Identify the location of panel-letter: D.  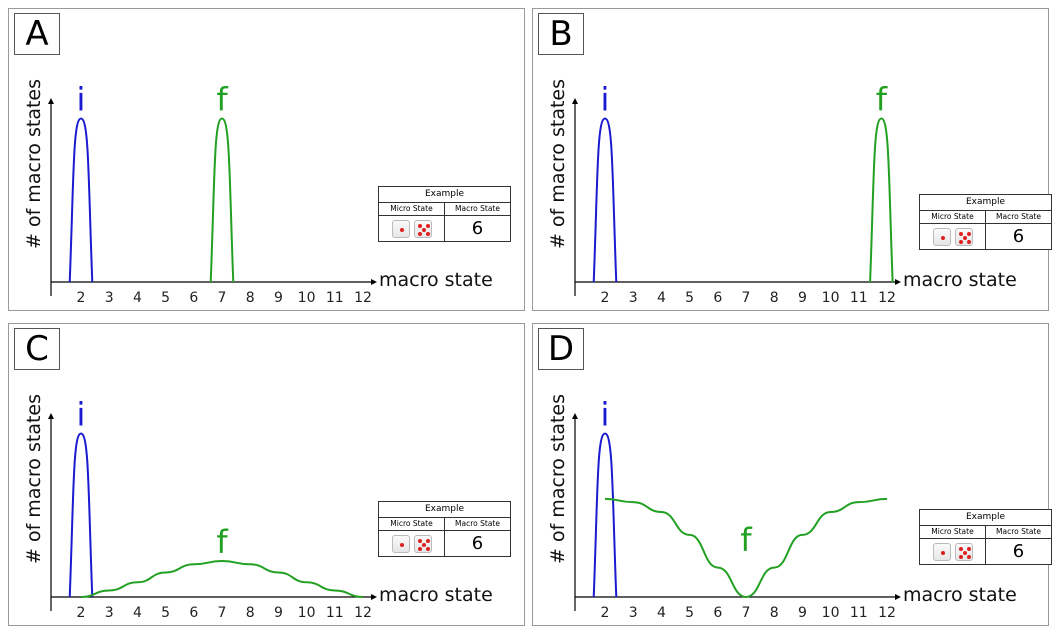
(561, 349).